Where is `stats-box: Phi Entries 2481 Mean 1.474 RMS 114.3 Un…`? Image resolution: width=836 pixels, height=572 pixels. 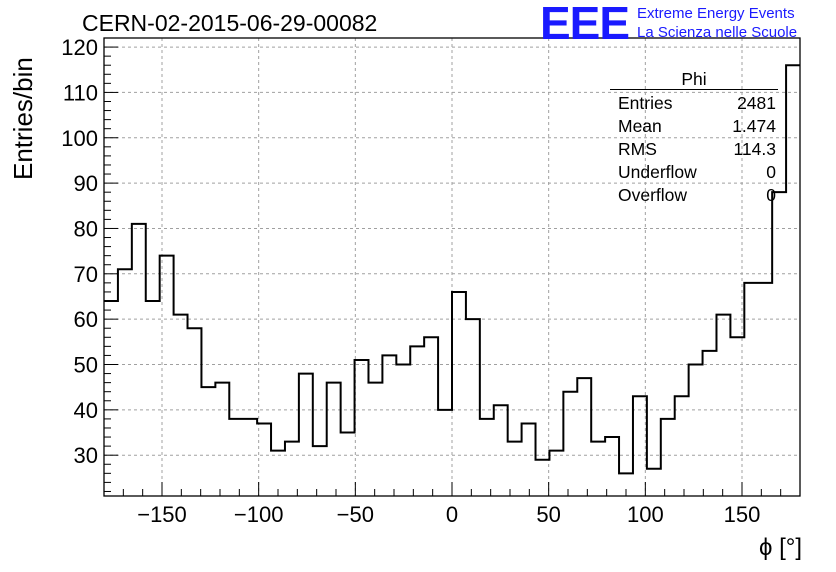
stats-box: Phi Entries 2481 Mean 1.474 RMS 114.3 Un… is located at coordinates (694, 138).